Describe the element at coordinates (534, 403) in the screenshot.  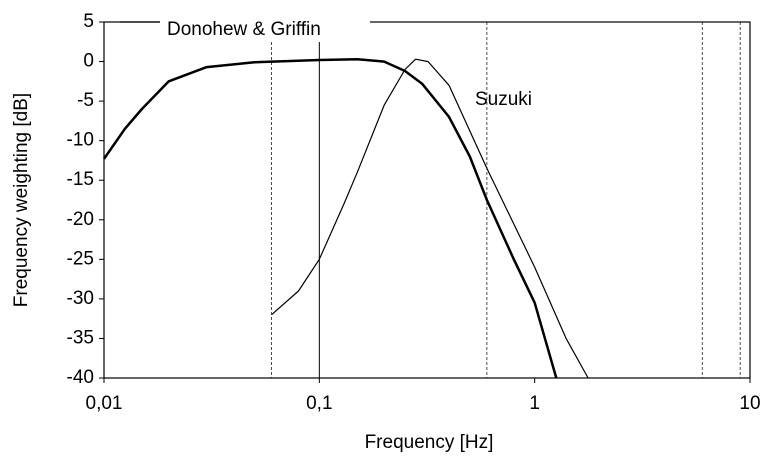
I see `x-tick-label: 1` at that location.